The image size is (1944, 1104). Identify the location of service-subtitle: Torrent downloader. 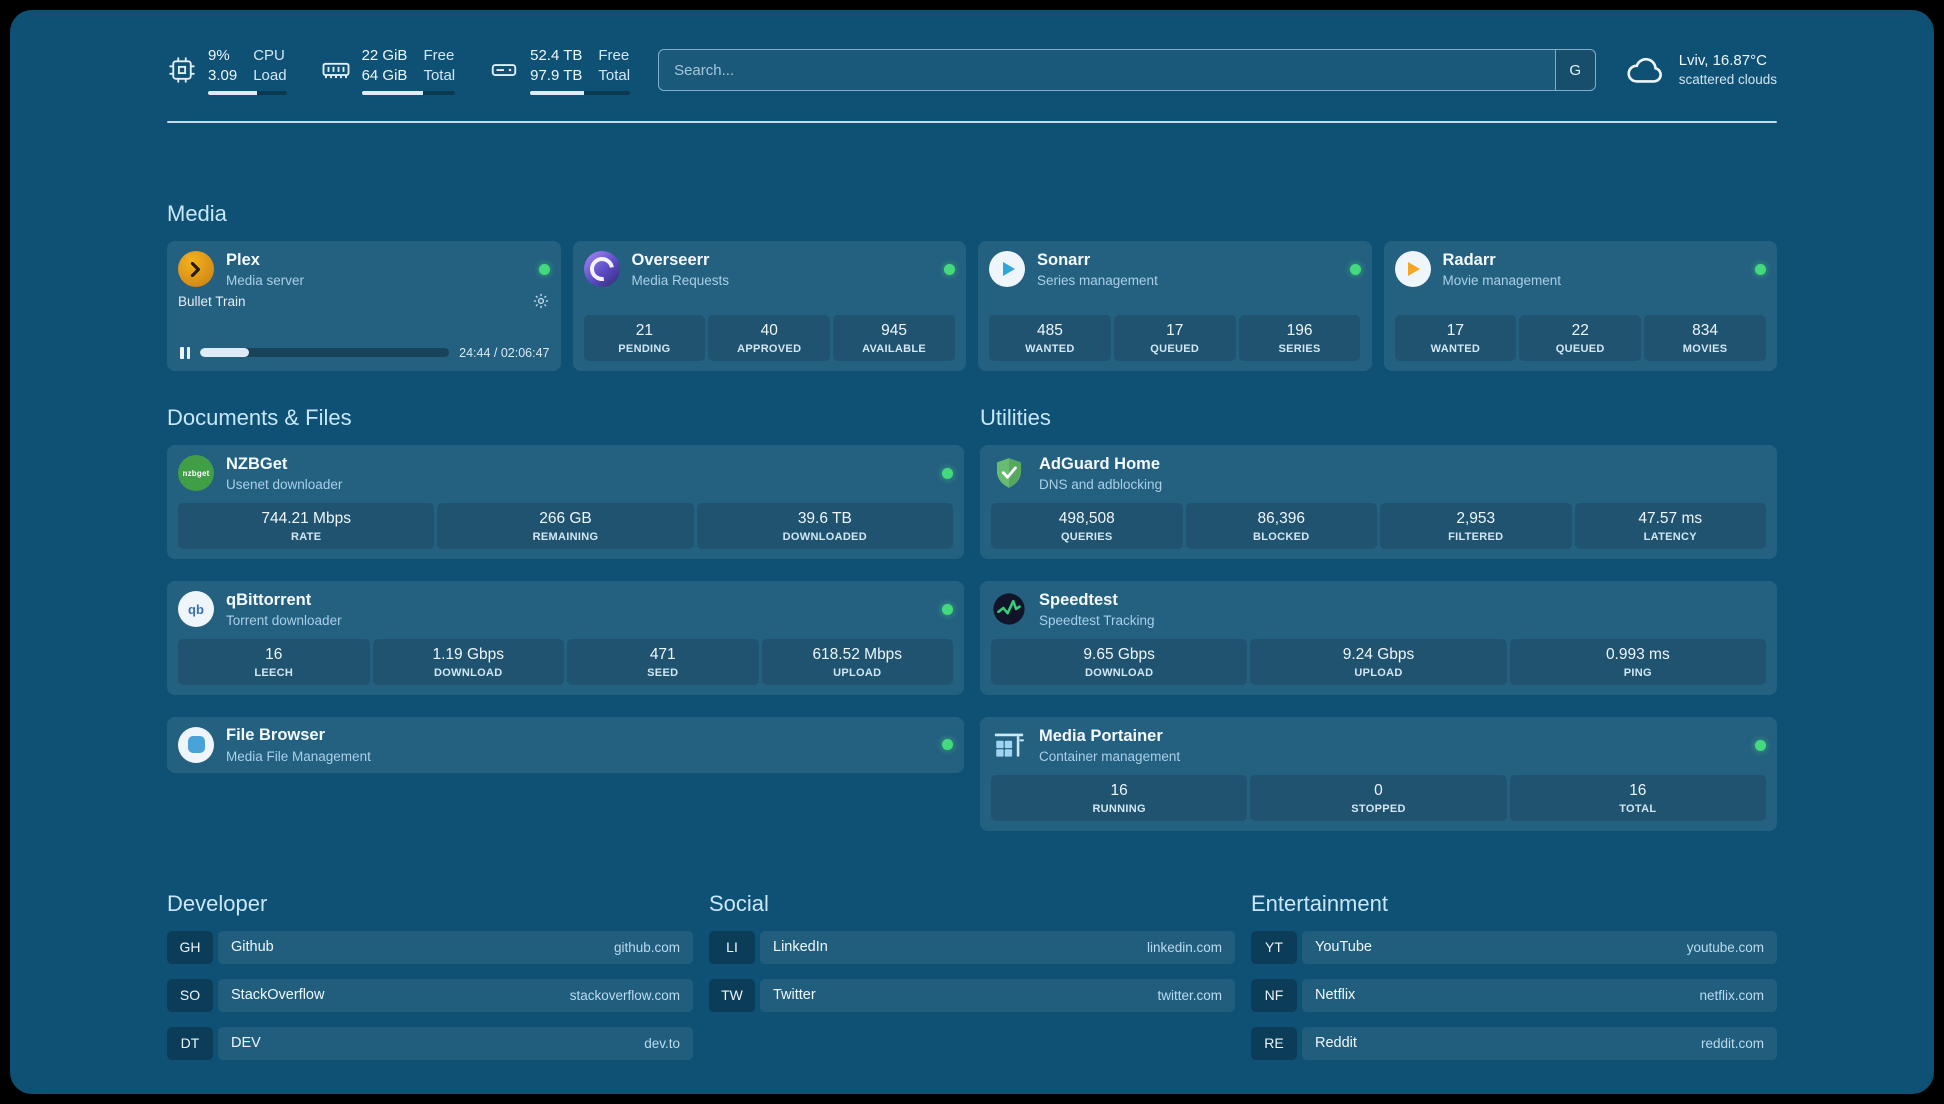
(284, 621).